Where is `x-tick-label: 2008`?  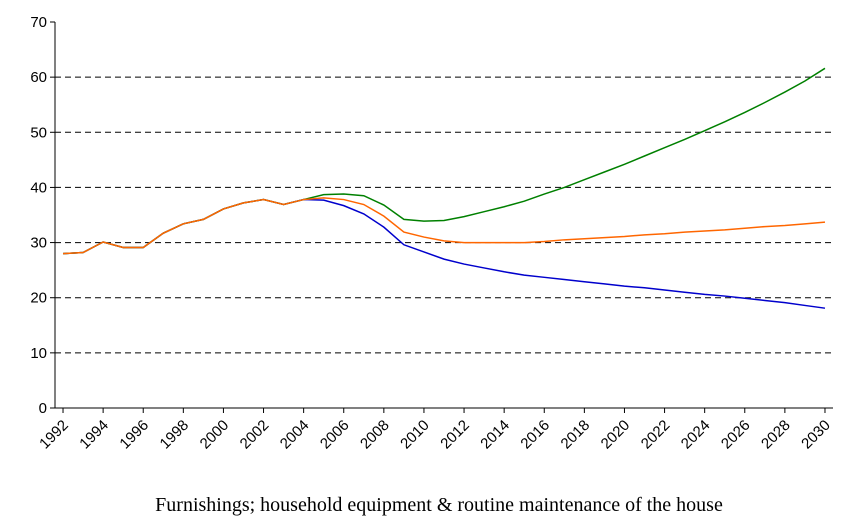
x-tick-label: 2008 is located at coordinates (375, 435).